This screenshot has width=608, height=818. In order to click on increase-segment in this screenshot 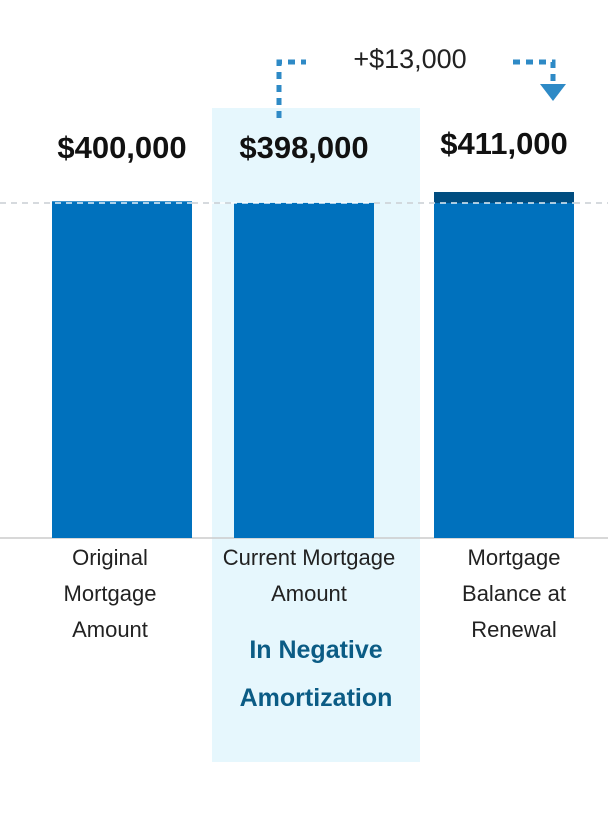, I will do `click(504, 197)`.